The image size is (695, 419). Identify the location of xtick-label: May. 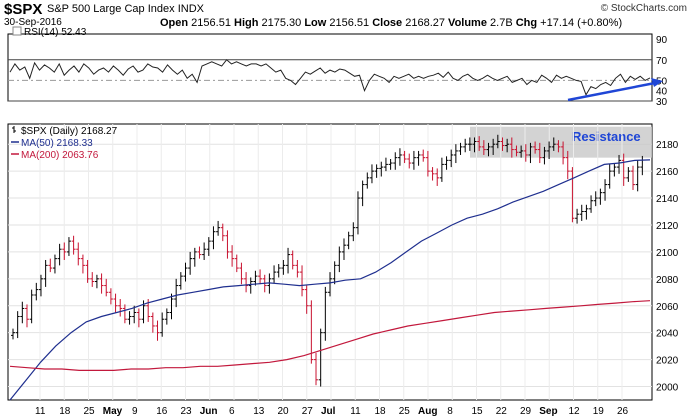
(113, 411).